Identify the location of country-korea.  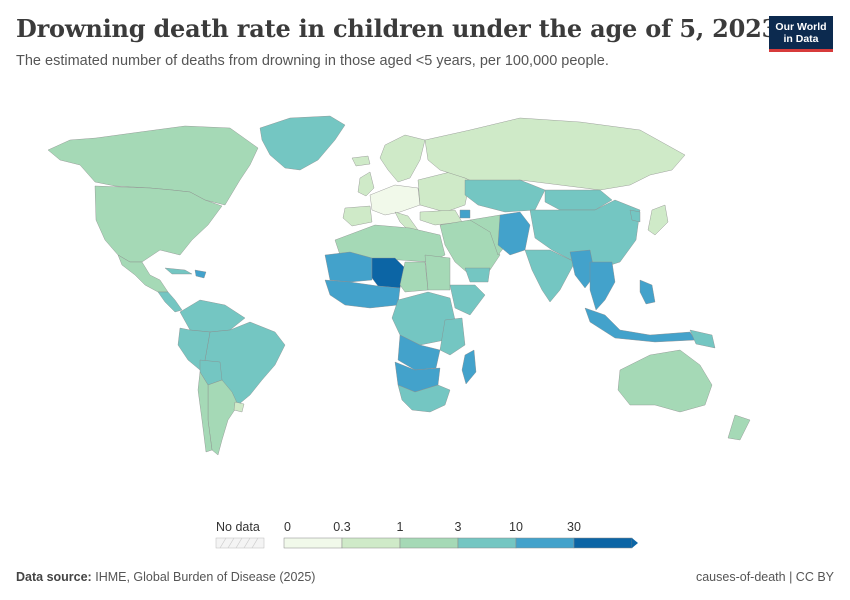
(635, 216).